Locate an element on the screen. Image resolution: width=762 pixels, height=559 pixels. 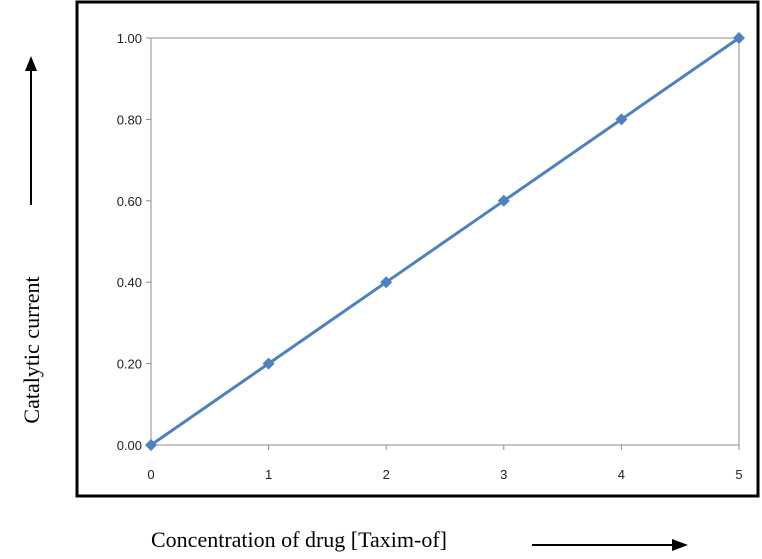
x-tick-label: 3 is located at coordinates (503, 474).